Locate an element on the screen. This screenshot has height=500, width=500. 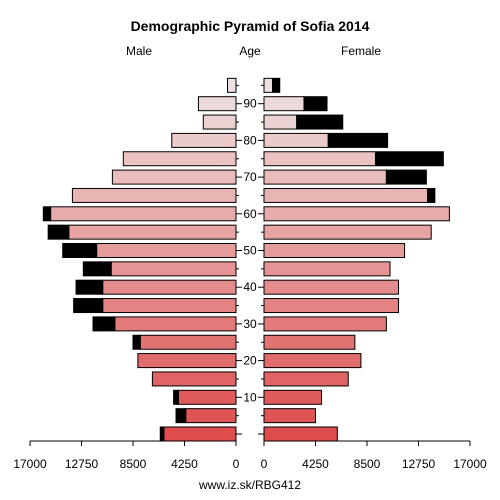
x-tick-label-right: 12750 is located at coordinates (419, 464).